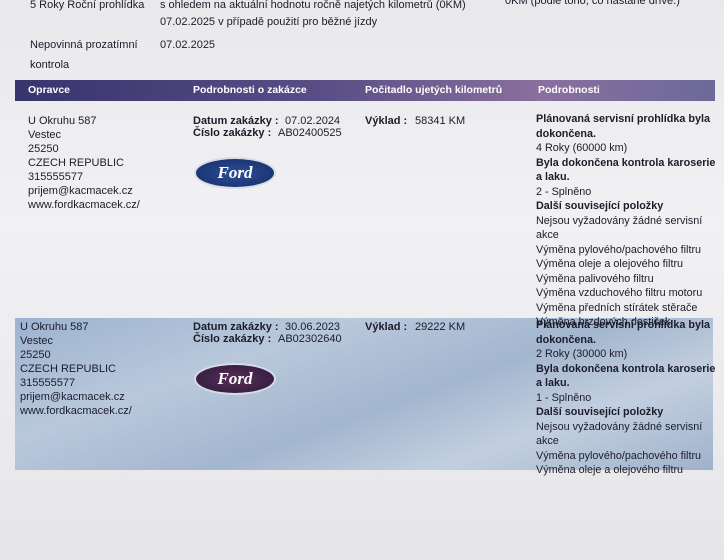 The width and height of the screenshot is (724, 560). I want to click on column-header: Počitadlo ujetých kilometrů, so click(434, 90).